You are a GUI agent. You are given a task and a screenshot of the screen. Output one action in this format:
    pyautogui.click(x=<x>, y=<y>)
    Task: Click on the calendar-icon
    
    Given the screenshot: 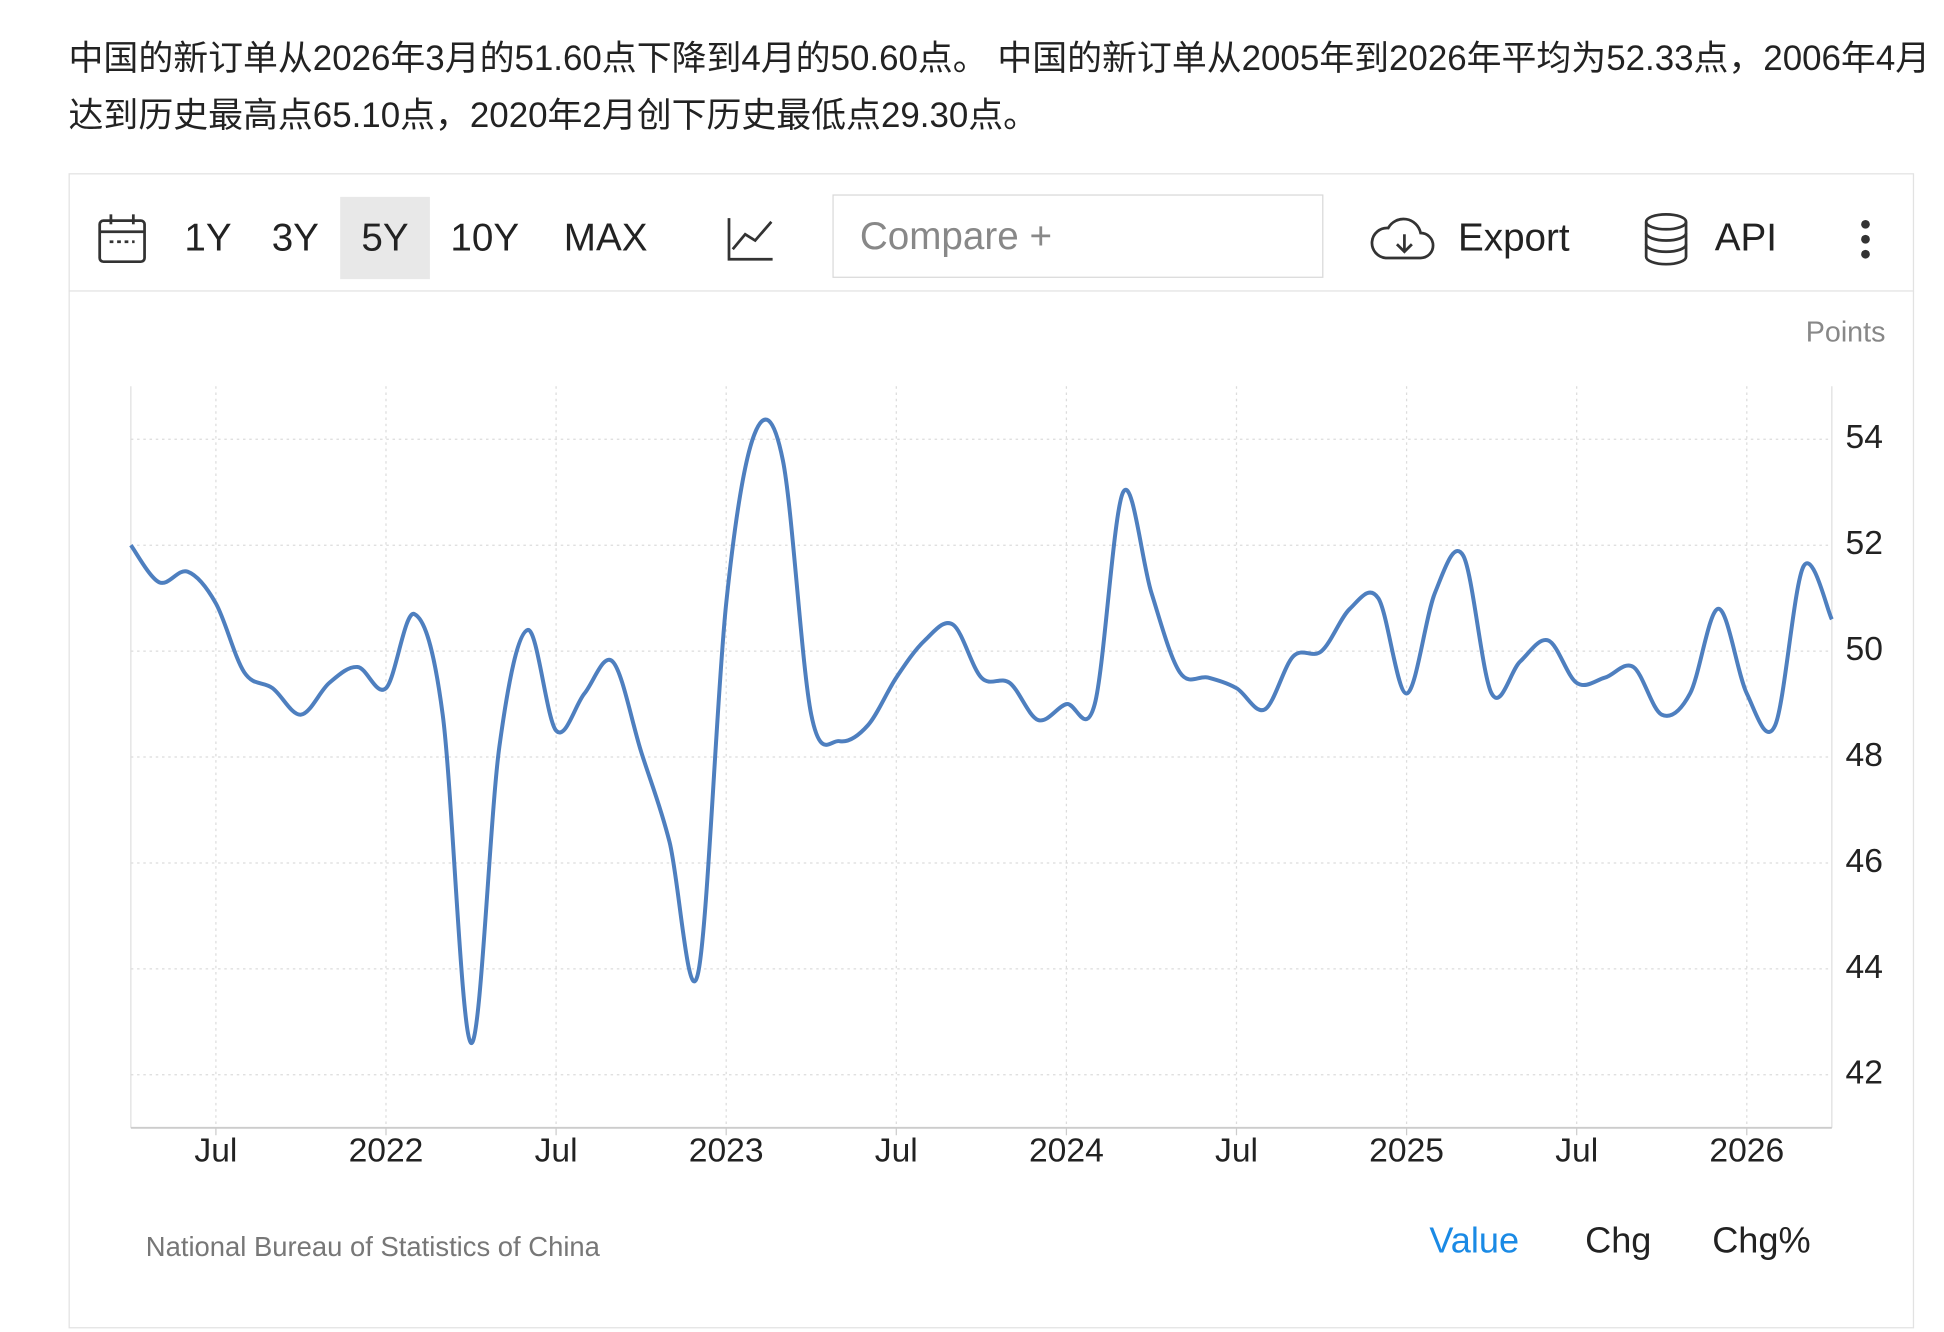 What is the action you would take?
    pyautogui.click(x=122, y=239)
    